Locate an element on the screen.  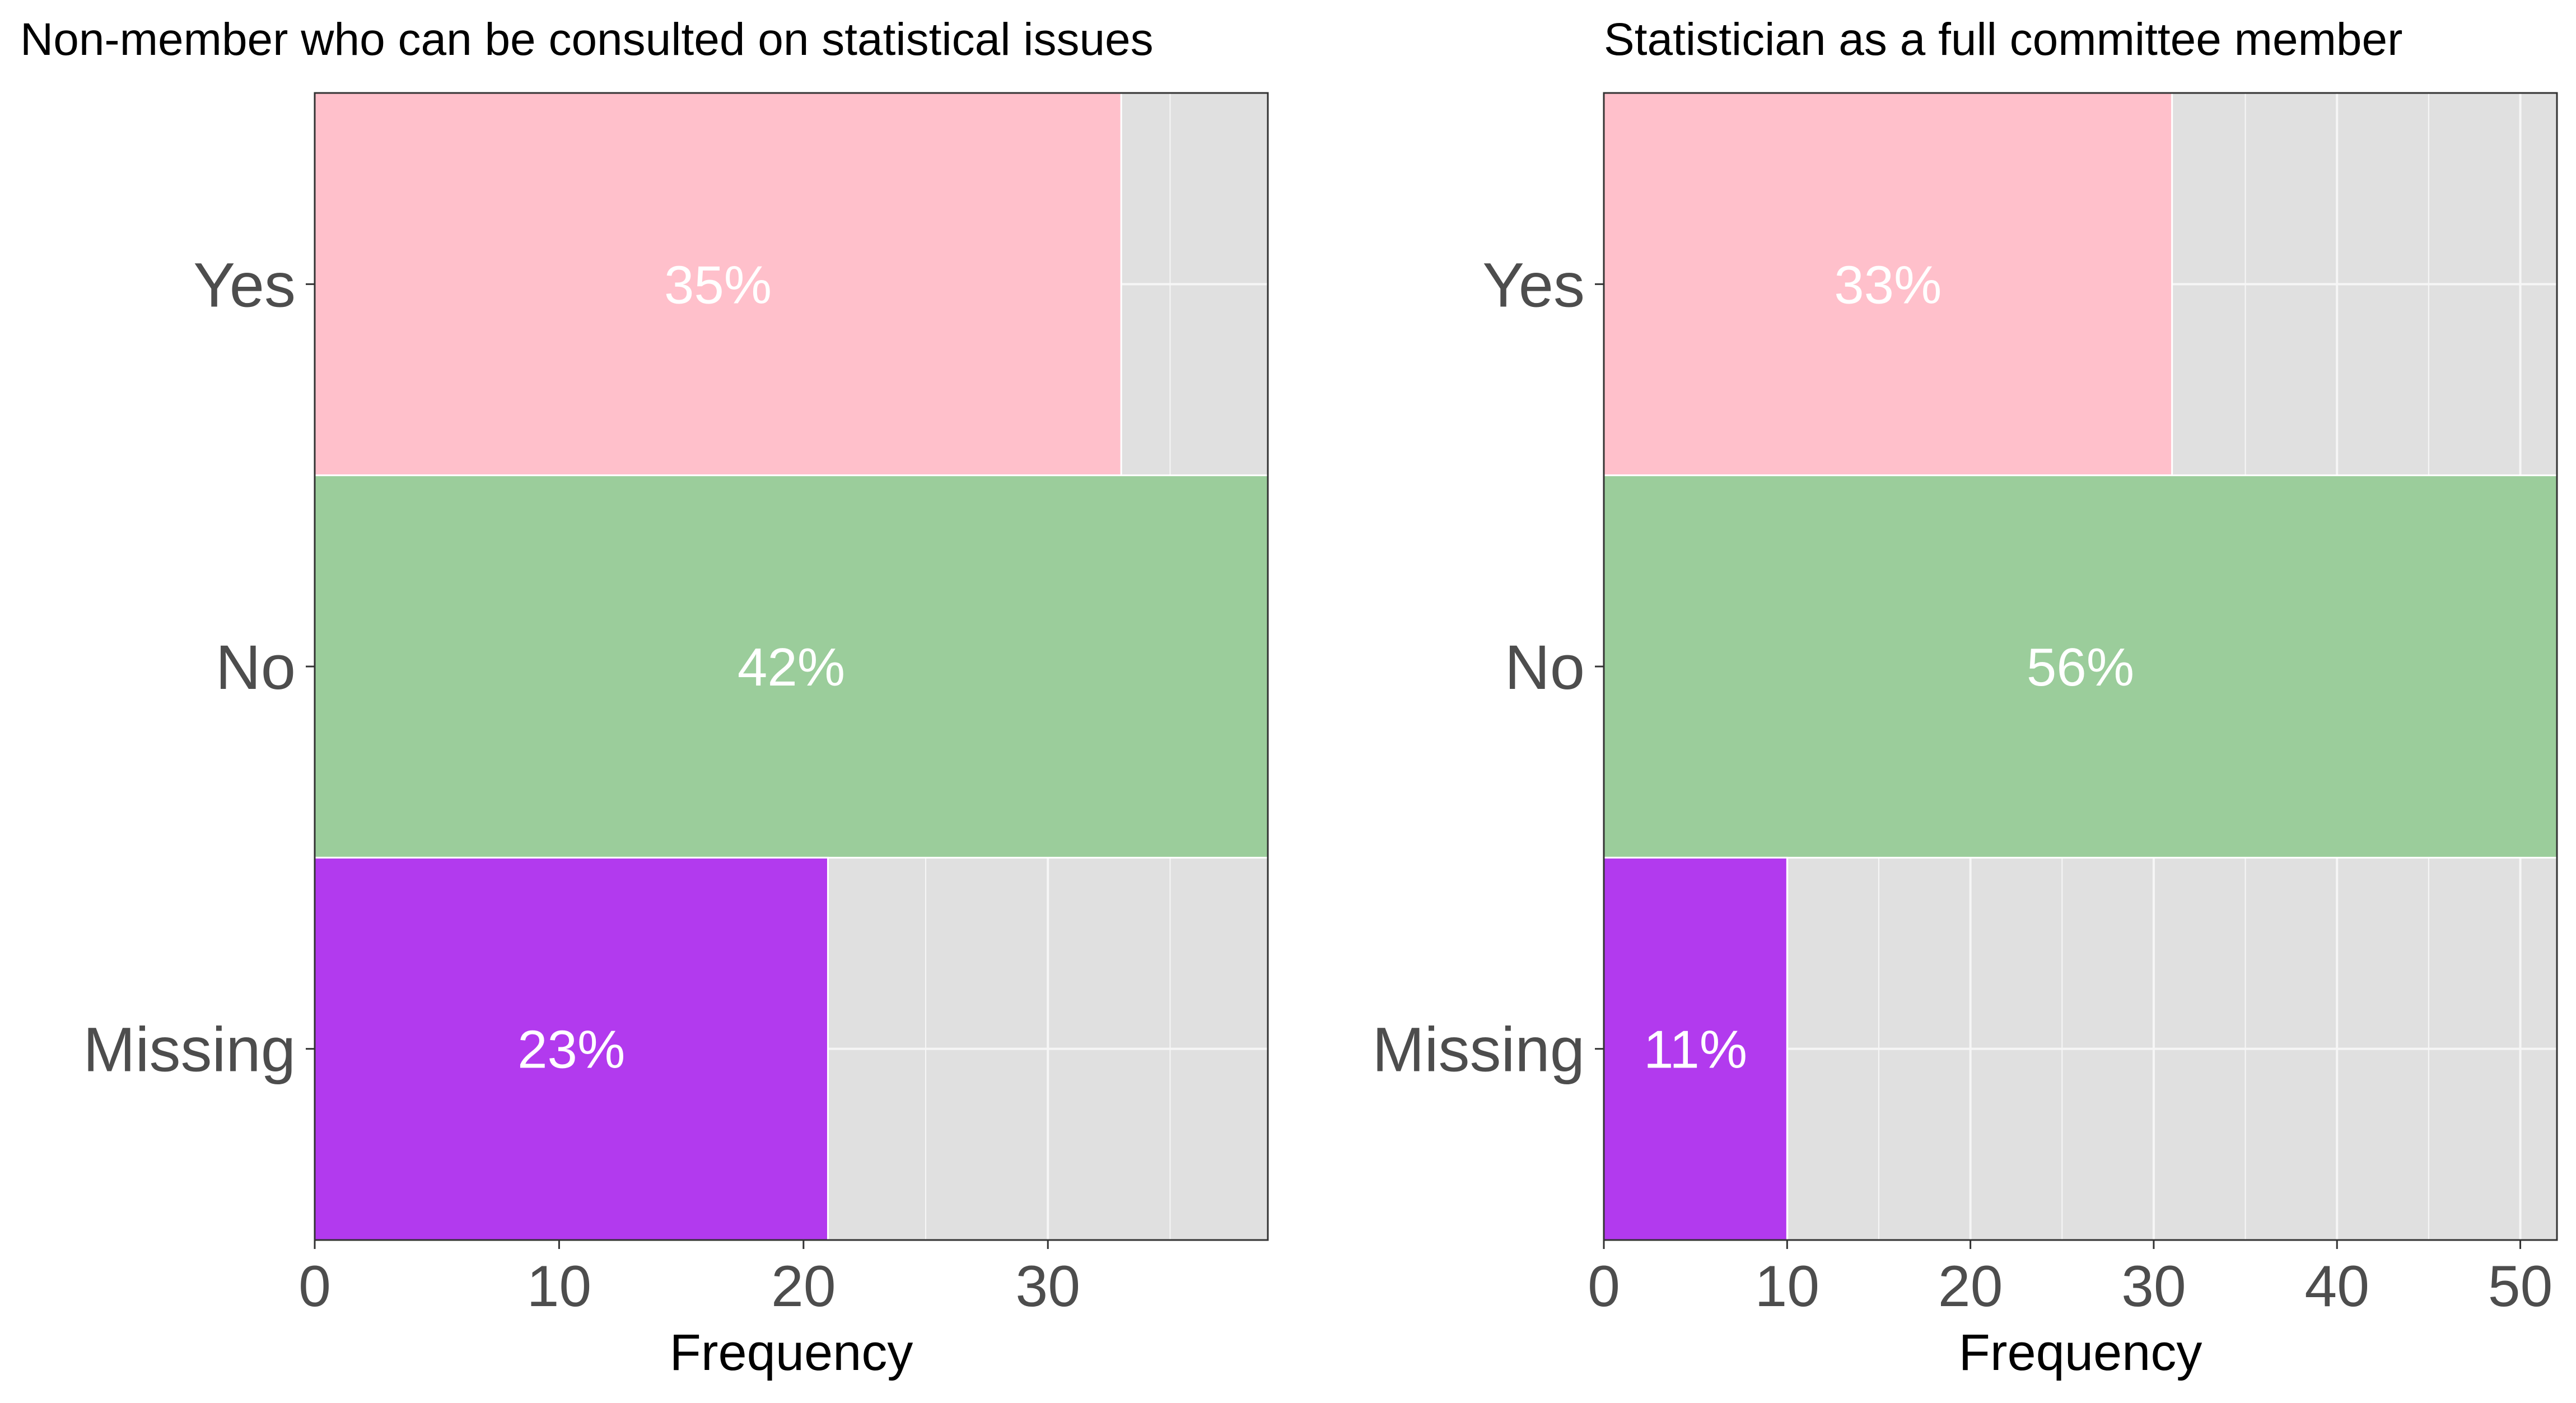
data-label: 33% is located at coordinates (1888, 285).